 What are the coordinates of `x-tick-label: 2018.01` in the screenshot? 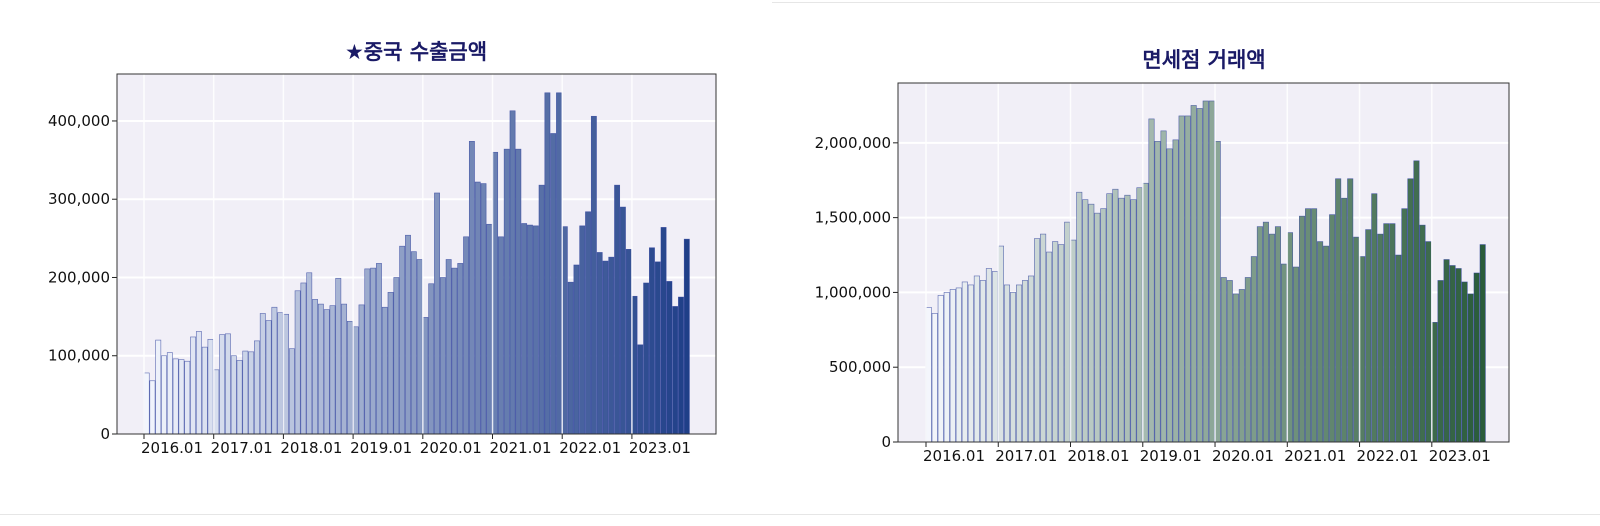 It's located at (311, 448).